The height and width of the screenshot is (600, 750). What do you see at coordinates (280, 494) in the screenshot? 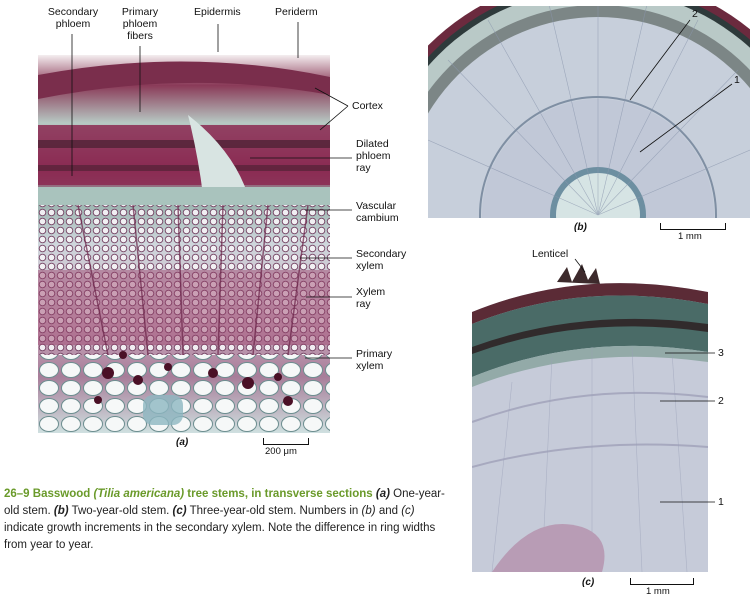
I see `caption-title-b: tree stems, in transverse sections` at bounding box center [280, 494].